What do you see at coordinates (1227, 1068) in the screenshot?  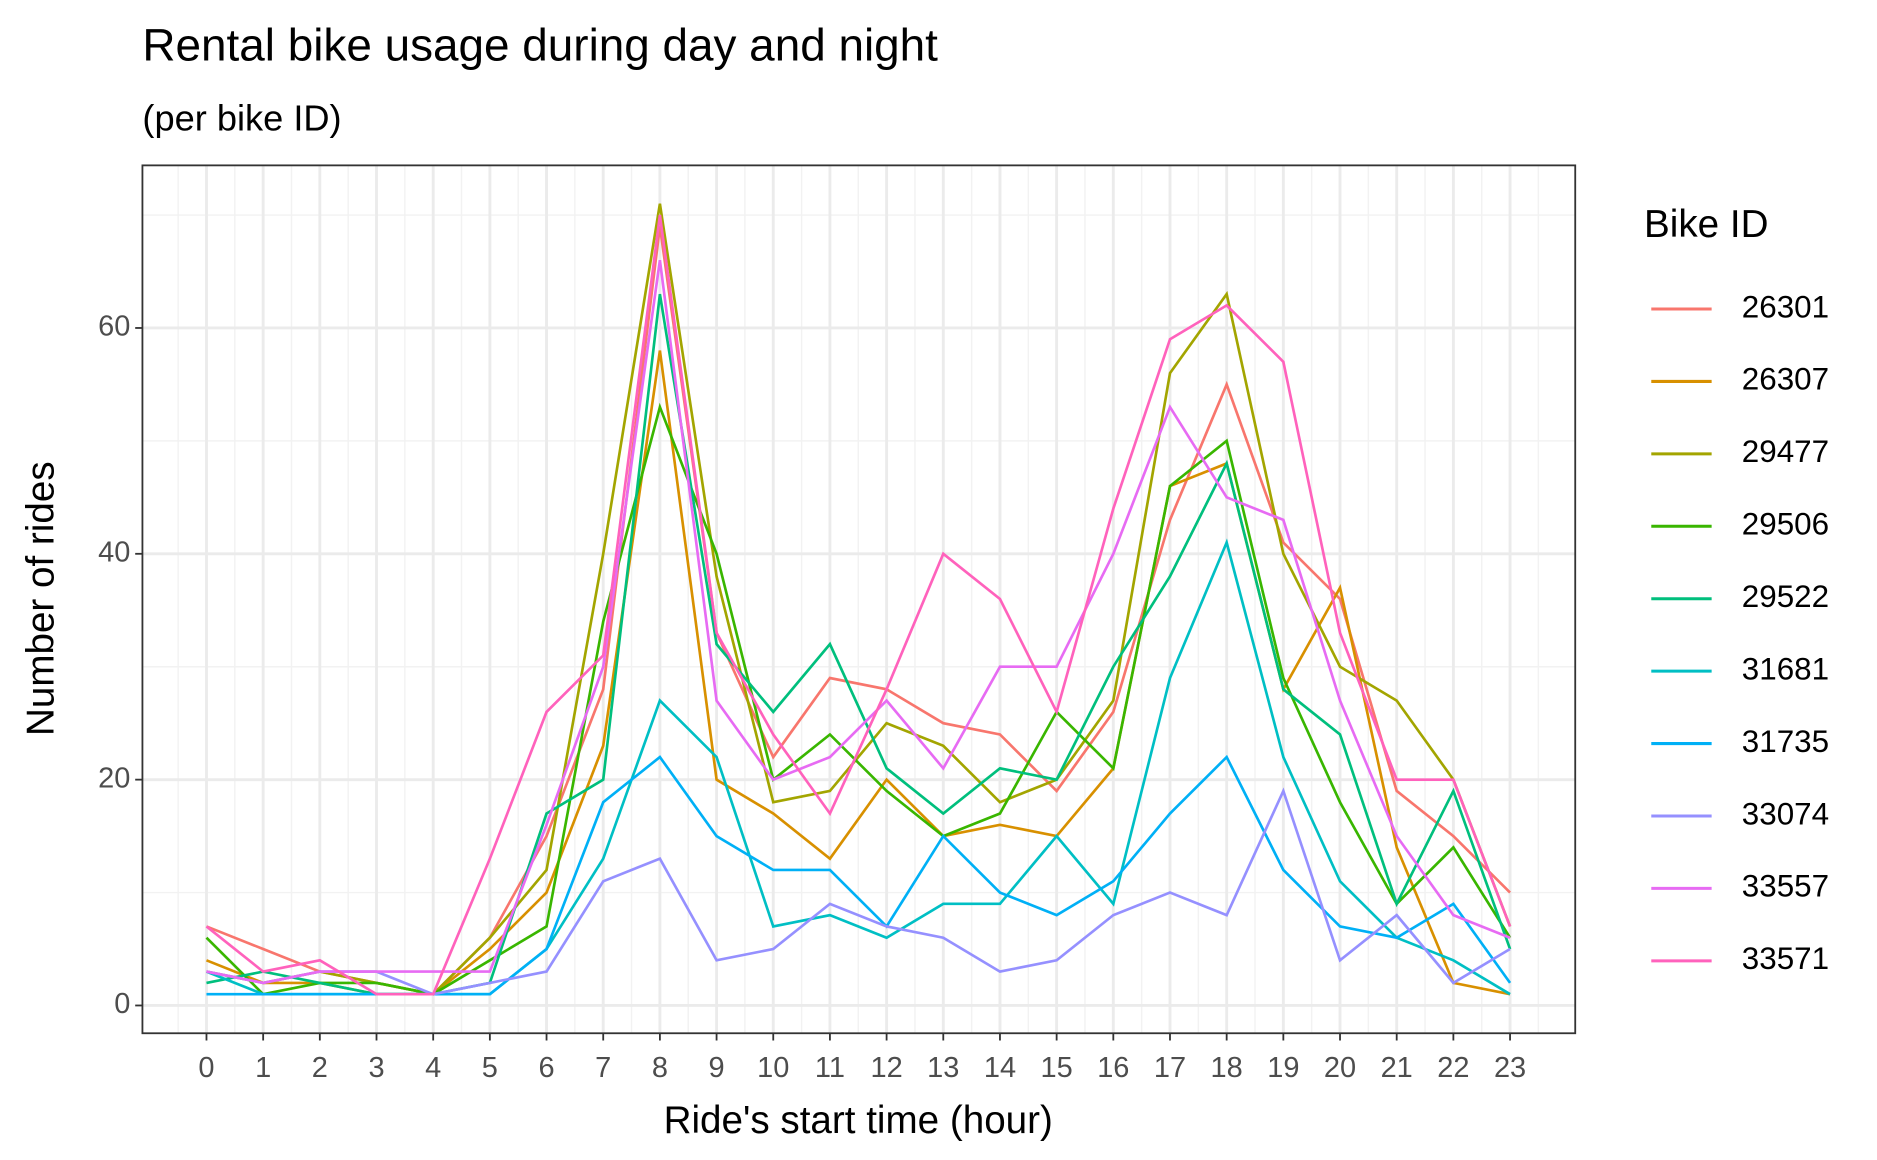 I see `x-tick-label: 18` at bounding box center [1227, 1068].